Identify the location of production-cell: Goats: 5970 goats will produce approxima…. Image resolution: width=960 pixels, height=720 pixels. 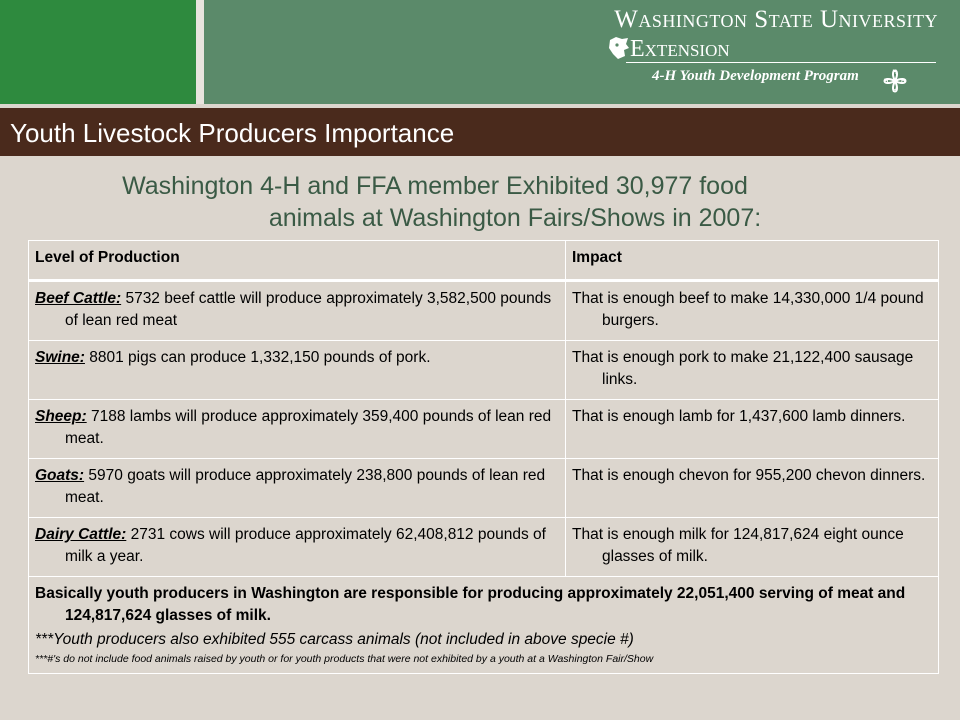
(297, 487).